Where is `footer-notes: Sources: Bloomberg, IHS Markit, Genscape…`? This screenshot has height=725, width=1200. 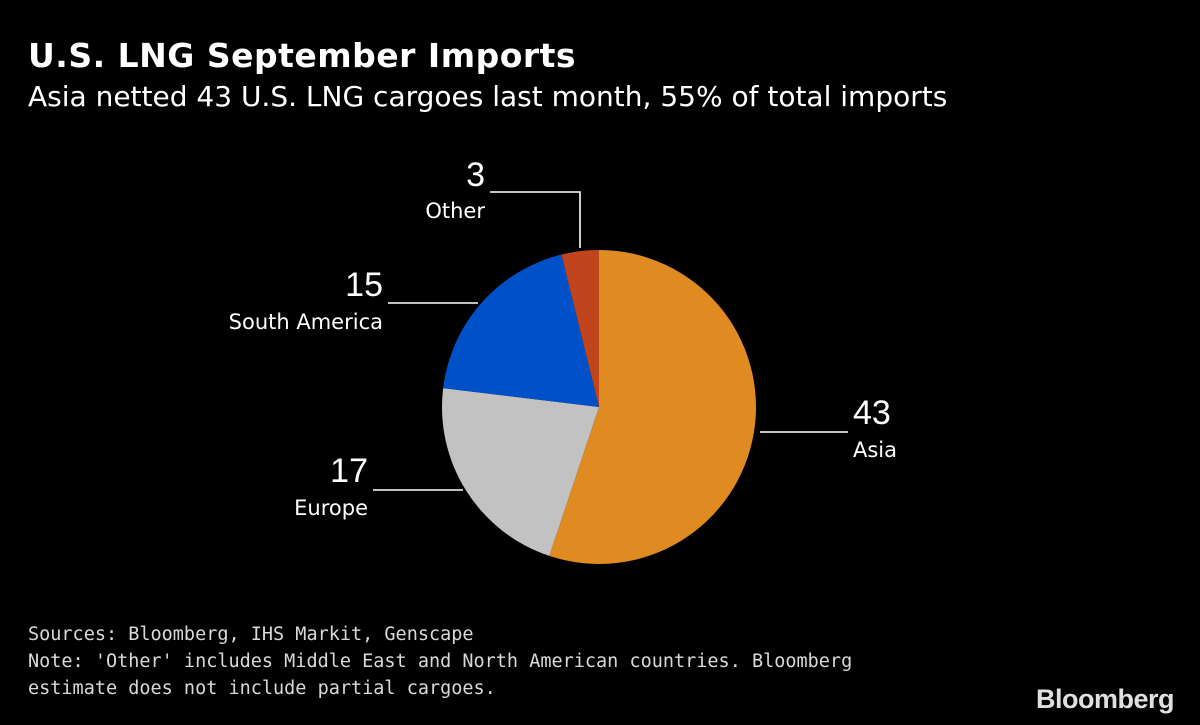 footer-notes: Sources: Bloomberg, IHS Markit, Genscape… is located at coordinates (440, 661).